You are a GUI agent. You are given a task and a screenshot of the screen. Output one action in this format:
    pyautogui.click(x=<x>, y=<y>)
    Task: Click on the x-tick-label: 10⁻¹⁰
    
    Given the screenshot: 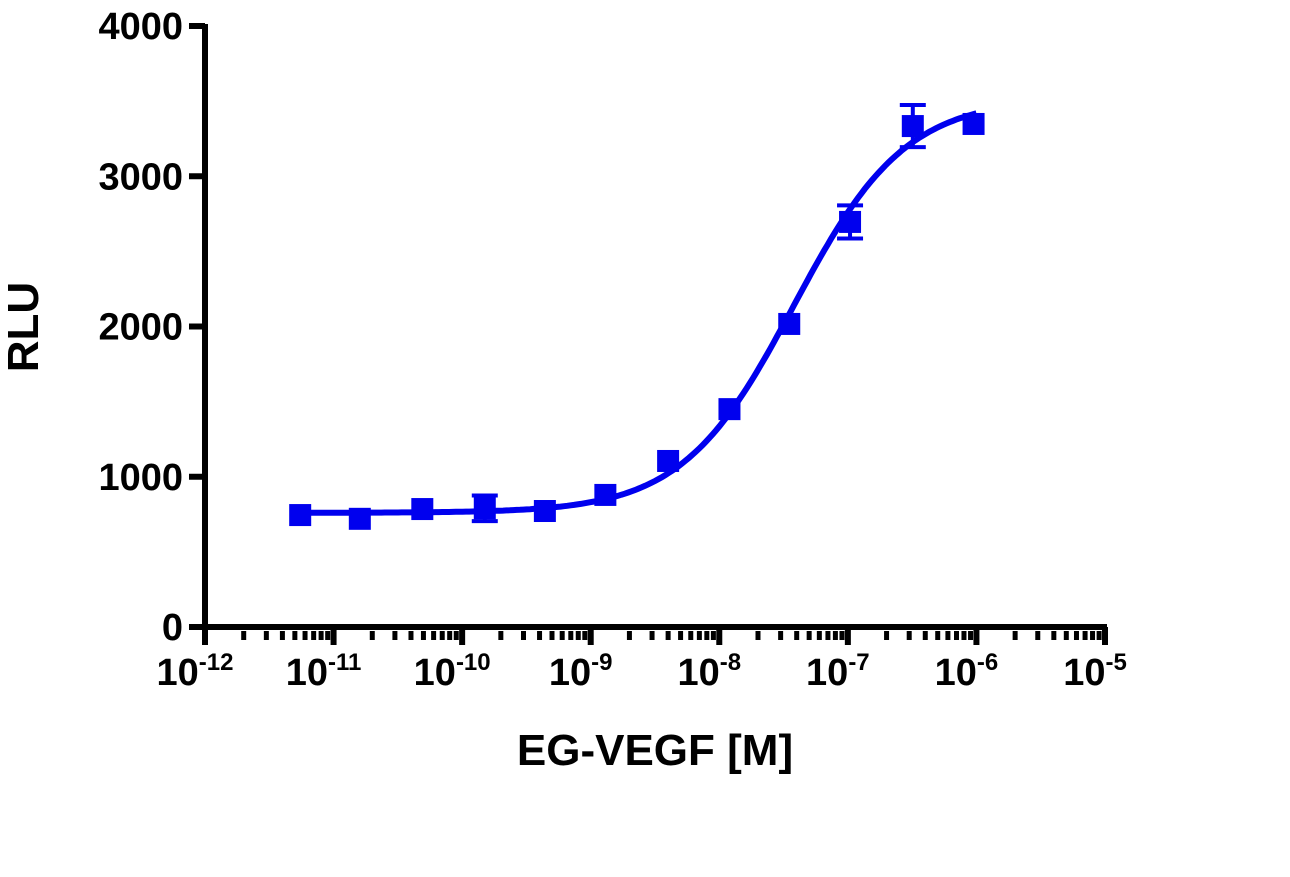 What is the action you would take?
    pyautogui.click(x=452, y=671)
    